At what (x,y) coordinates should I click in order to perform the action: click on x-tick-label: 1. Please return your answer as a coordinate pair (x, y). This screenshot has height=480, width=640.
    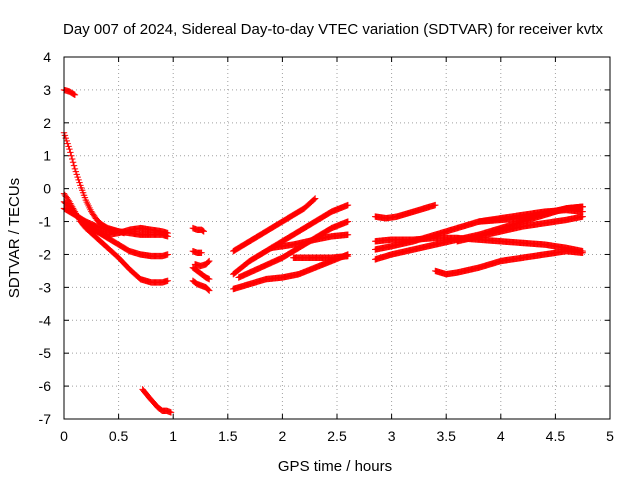
    Looking at the image, I should click on (173, 436).